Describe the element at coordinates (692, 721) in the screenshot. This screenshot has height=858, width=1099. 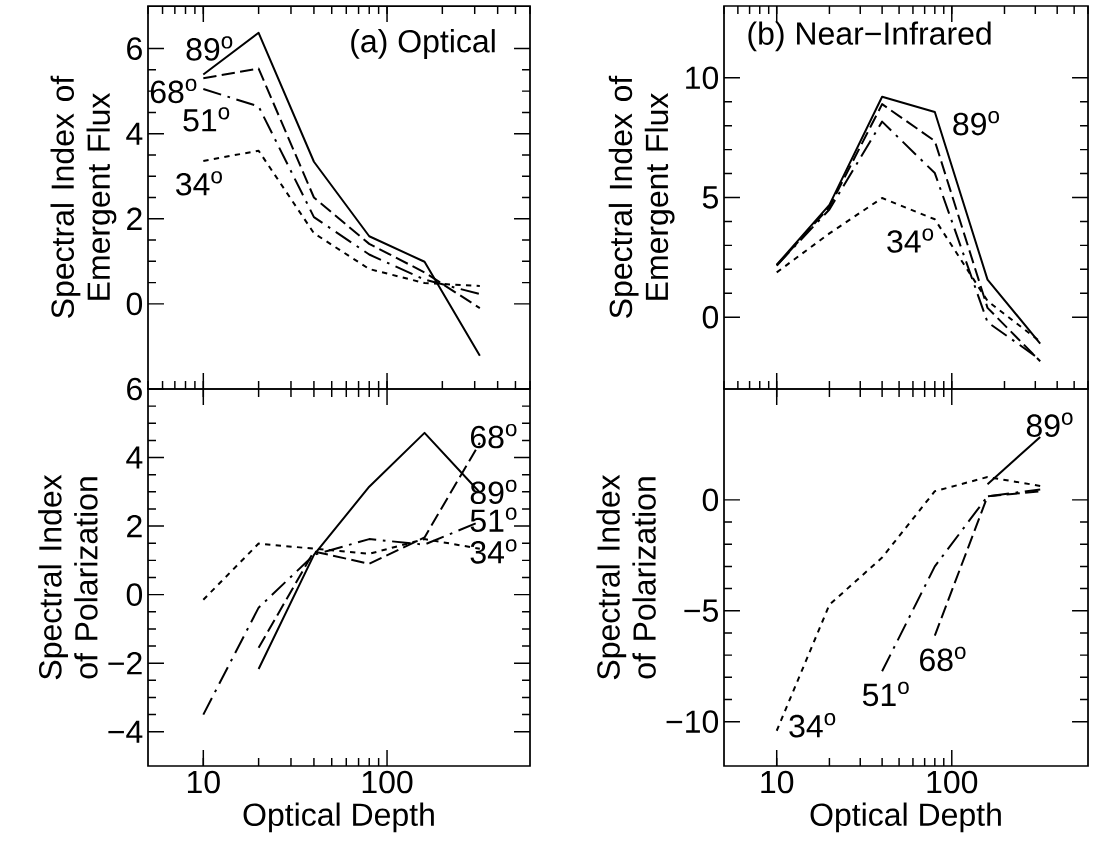
I see `y-tick-label: −10` at that location.